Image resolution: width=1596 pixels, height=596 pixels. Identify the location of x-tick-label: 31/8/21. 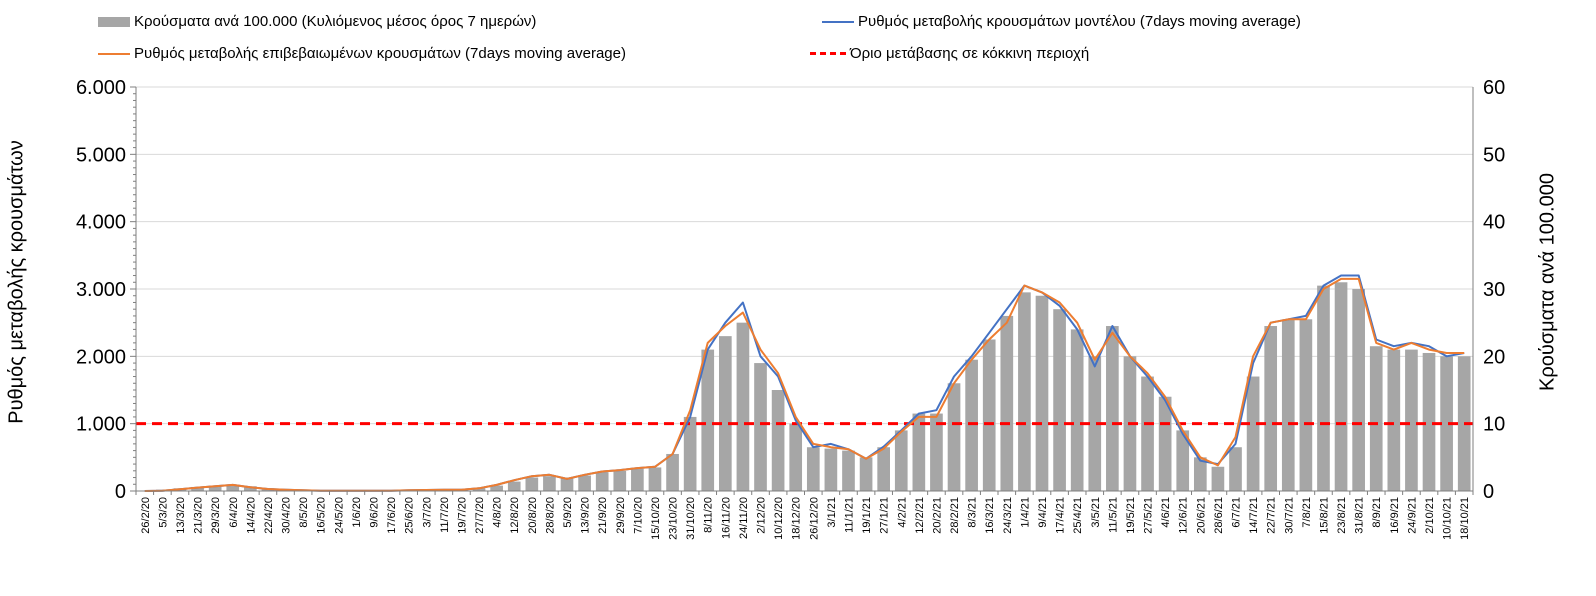
(1360, 515).